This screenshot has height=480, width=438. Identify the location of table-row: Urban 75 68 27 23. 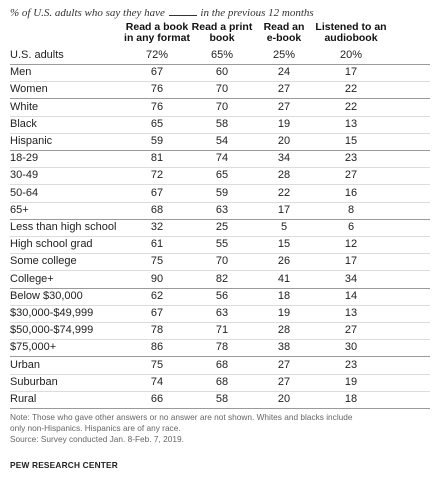
(220, 366).